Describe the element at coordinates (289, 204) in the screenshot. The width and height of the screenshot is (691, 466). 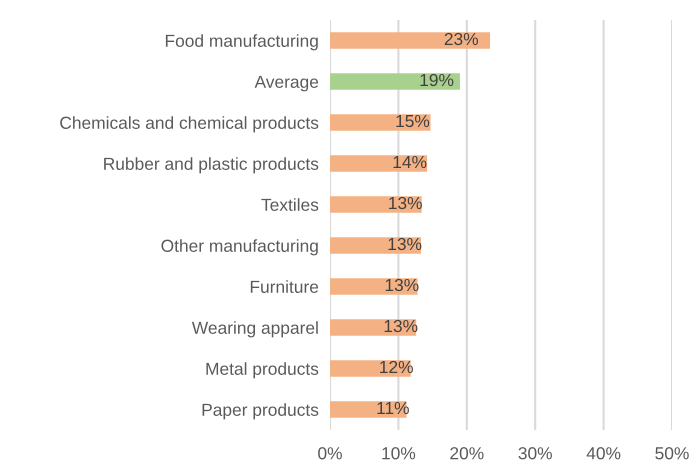
I see `y-tick-label: Textiles` at that location.